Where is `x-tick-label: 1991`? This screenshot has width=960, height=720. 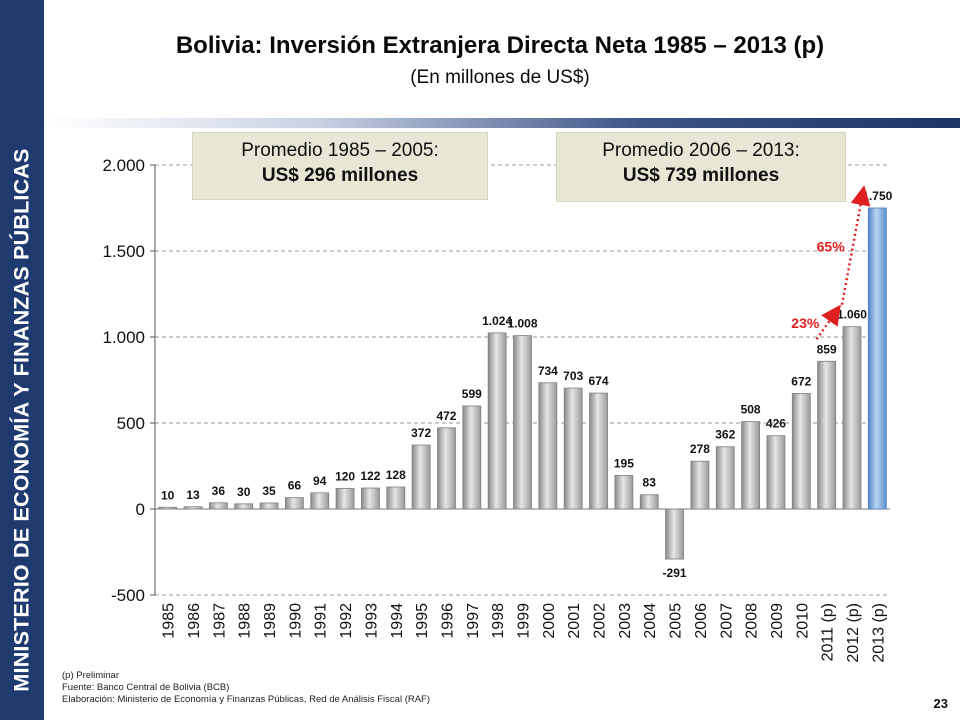
x-tick-label: 1991 is located at coordinates (321, 621).